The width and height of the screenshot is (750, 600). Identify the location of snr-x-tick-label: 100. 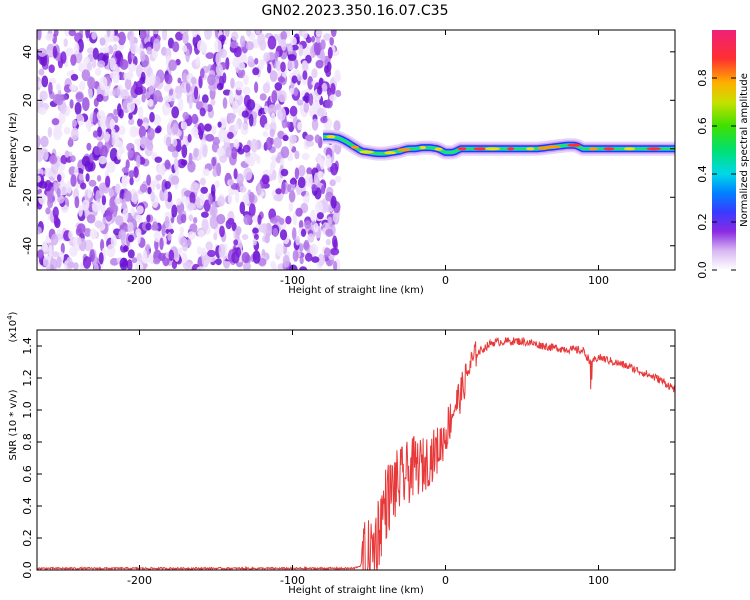
(598, 580).